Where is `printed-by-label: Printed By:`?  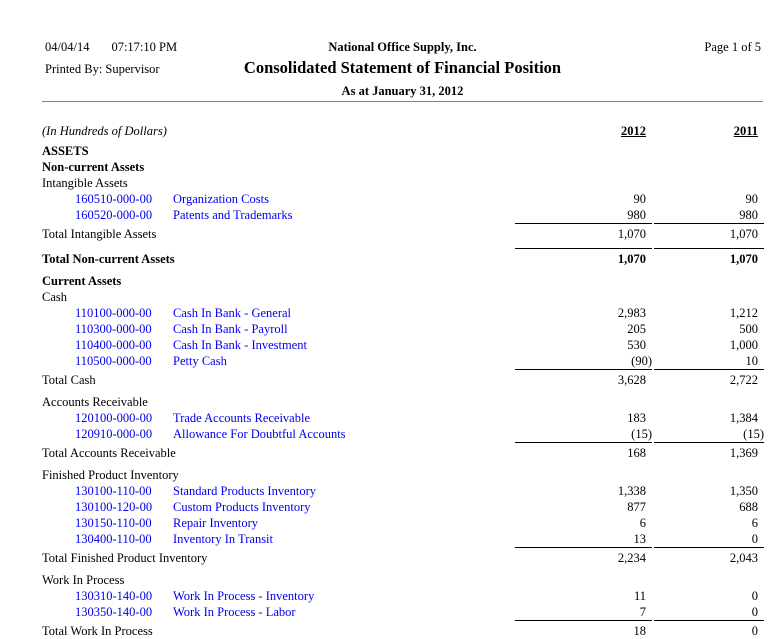
printed-by-label: Printed By: is located at coordinates (74, 69).